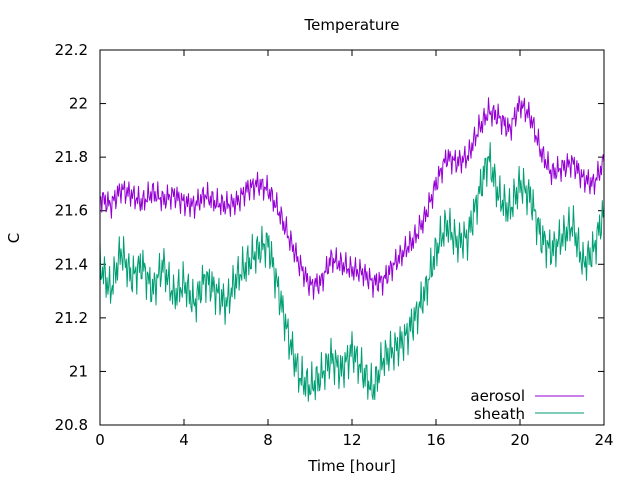 The image size is (640, 480). Describe the element at coordinates (519, 440) in the screenshot. I see `x-tick-label: 20` at that location.